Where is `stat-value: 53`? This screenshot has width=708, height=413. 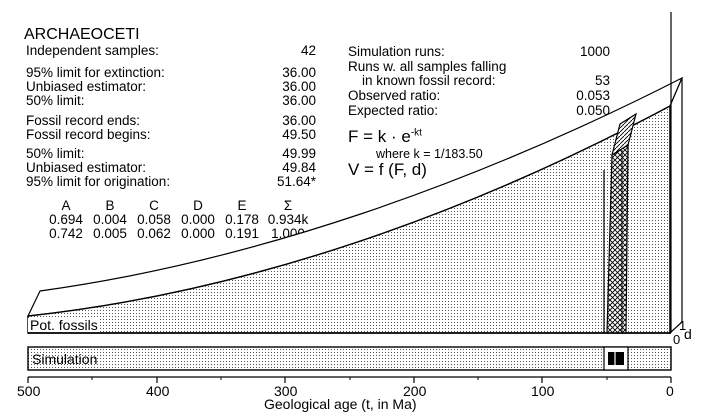 stat-value: 53 is located at coordinates (602, 80).